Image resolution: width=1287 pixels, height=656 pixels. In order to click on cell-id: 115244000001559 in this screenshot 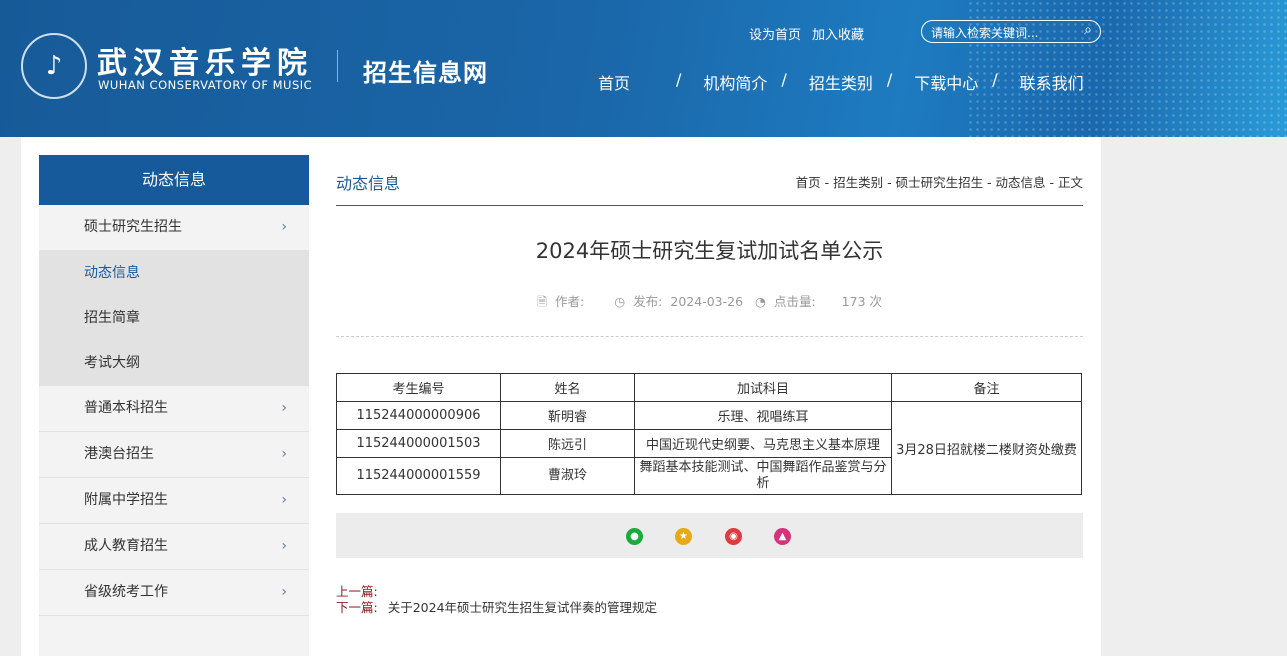, I will do `click(418, 476)`.